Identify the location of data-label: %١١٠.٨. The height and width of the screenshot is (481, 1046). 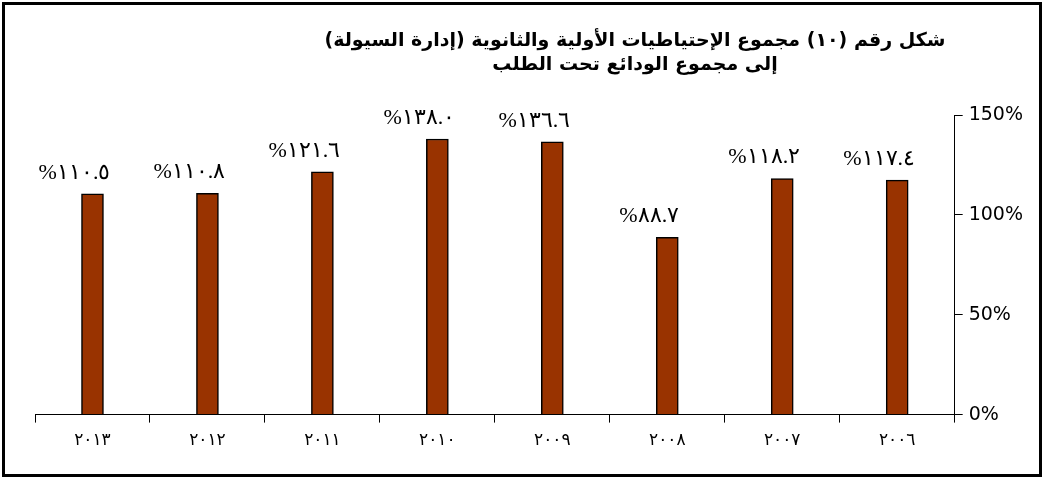
(189, 171).